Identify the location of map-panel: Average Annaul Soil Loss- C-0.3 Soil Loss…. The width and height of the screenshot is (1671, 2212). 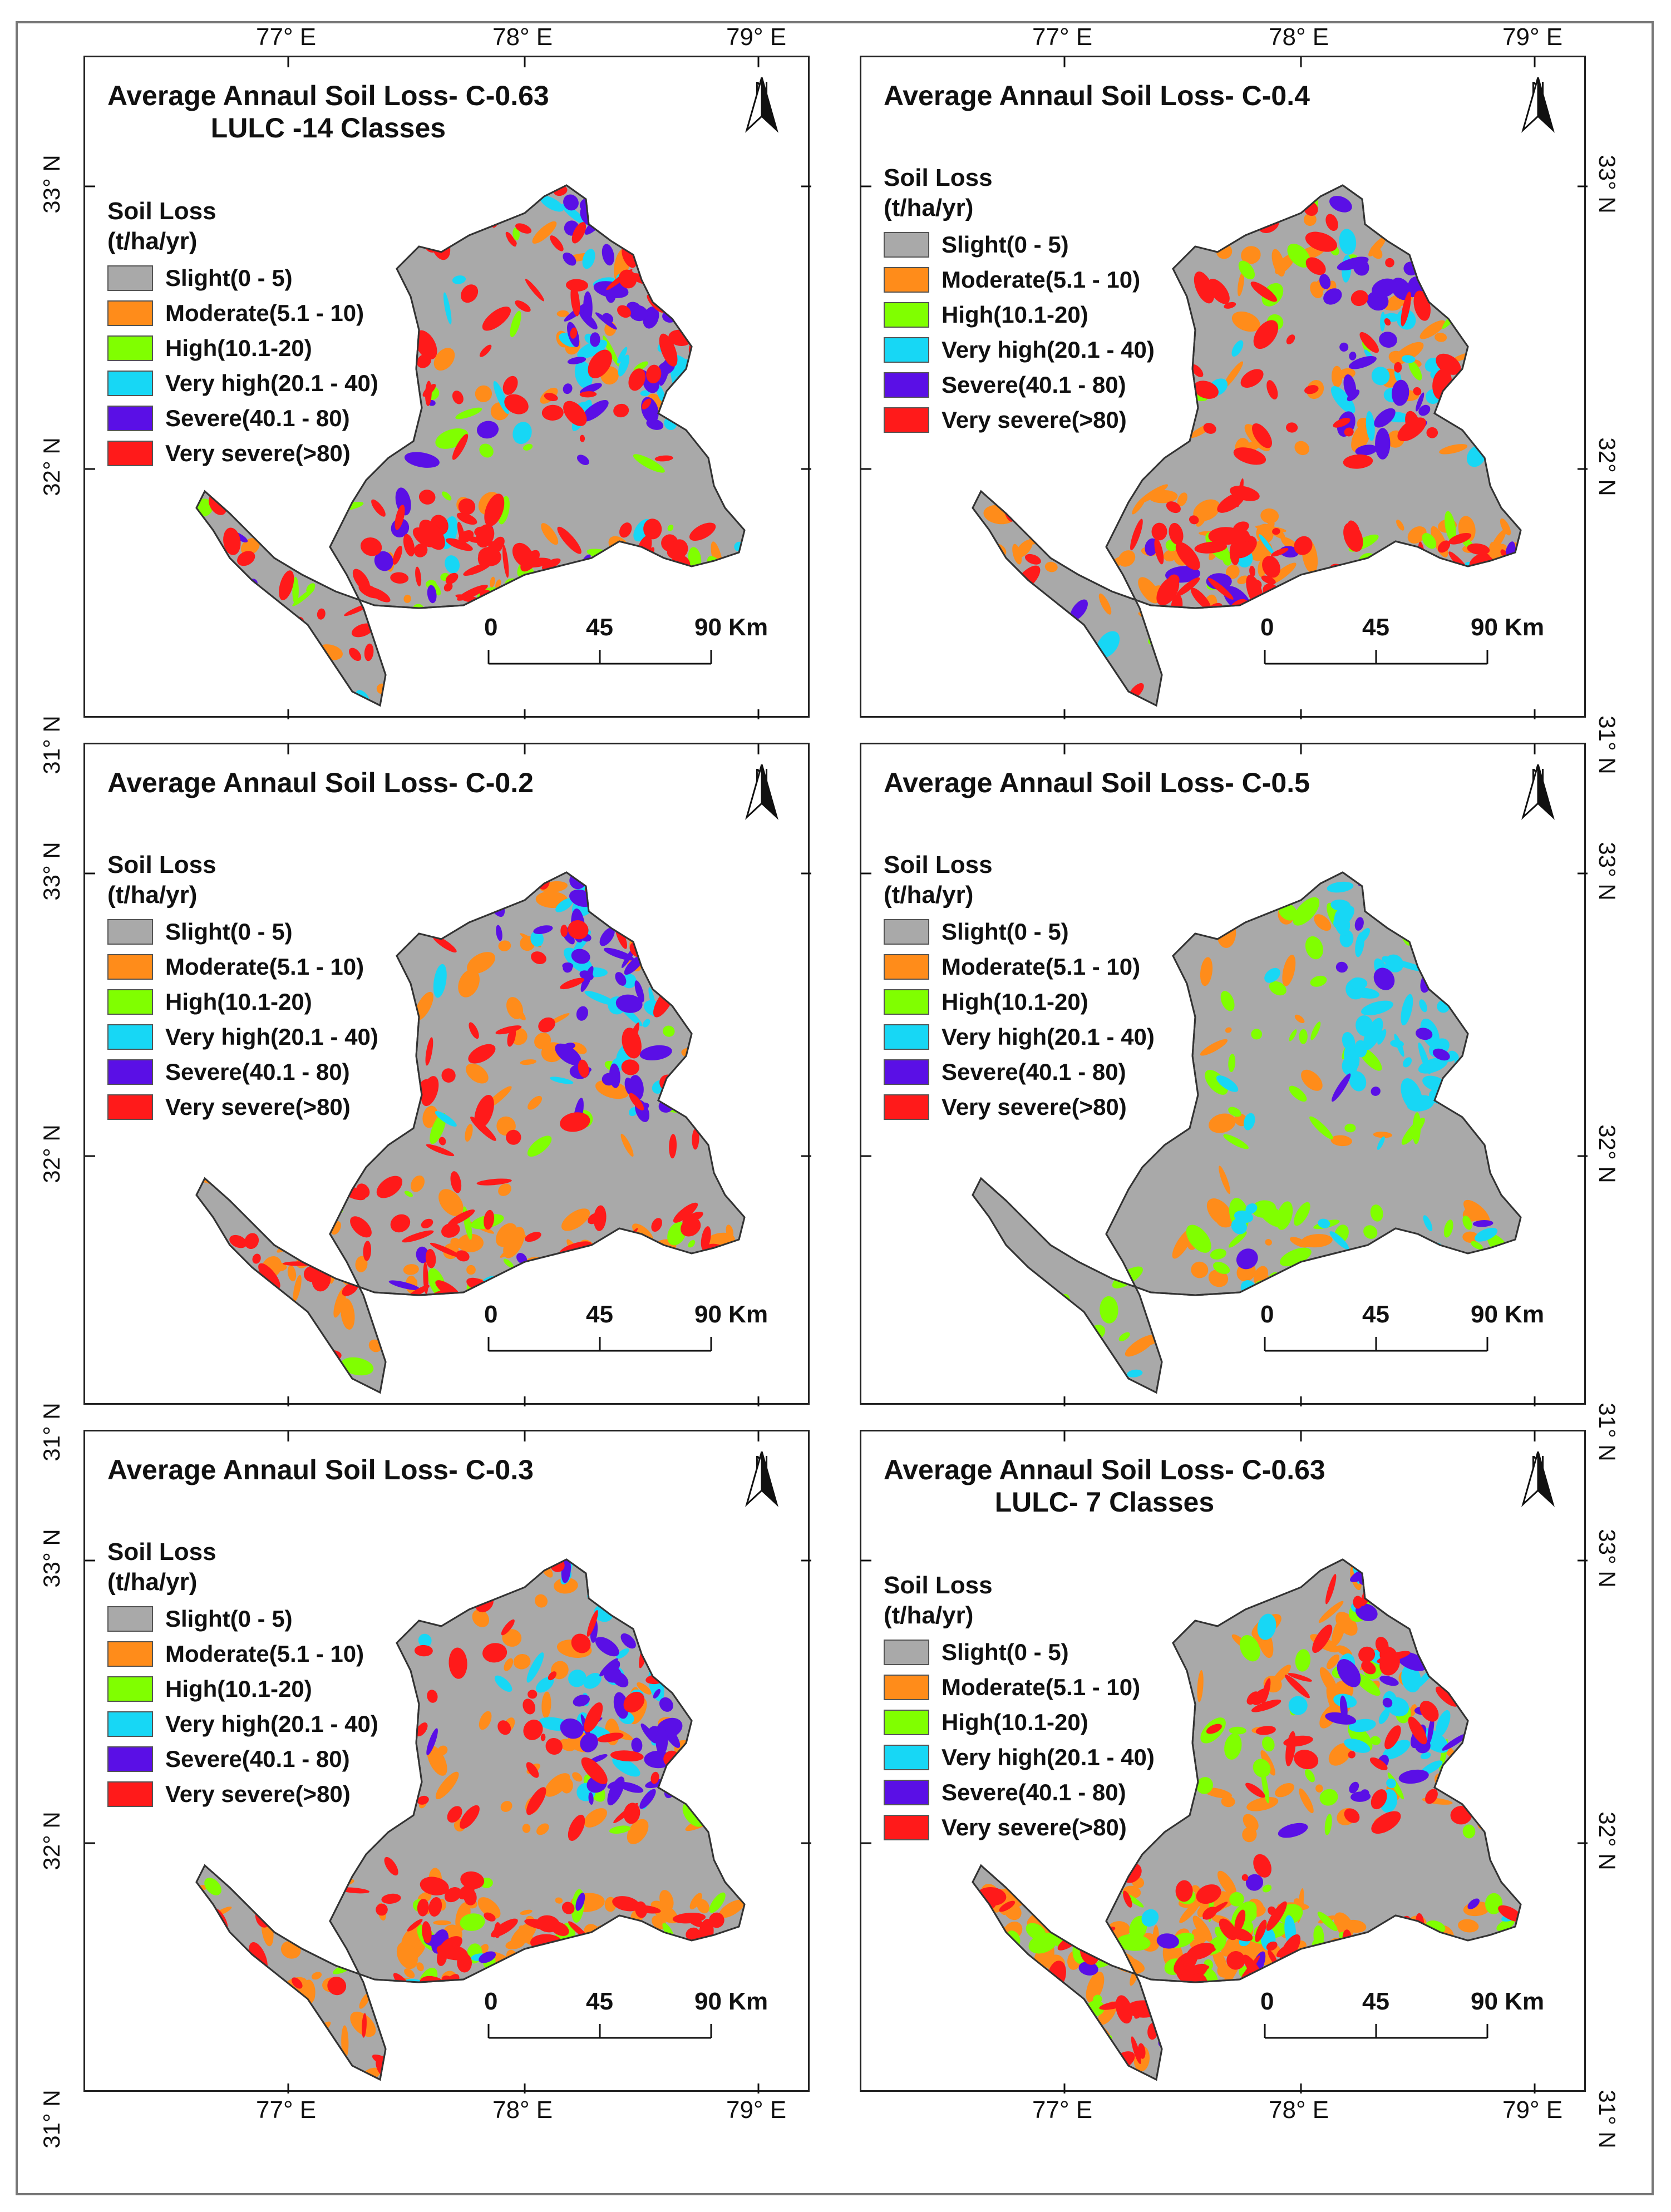
(447, 1762).